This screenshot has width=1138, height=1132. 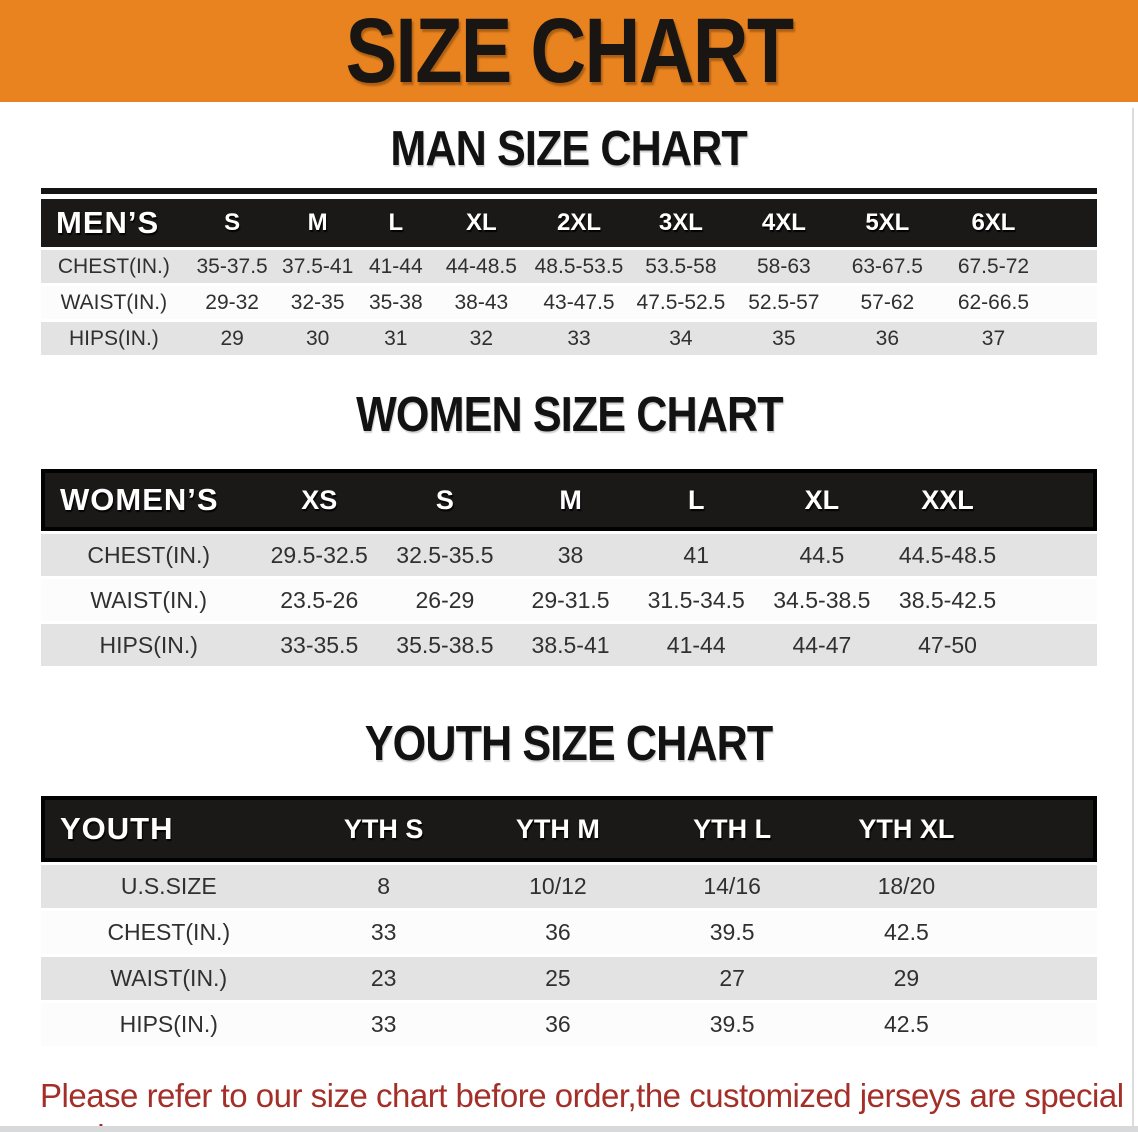 I want to click on table-top-rule, so click(x=569, y=191).